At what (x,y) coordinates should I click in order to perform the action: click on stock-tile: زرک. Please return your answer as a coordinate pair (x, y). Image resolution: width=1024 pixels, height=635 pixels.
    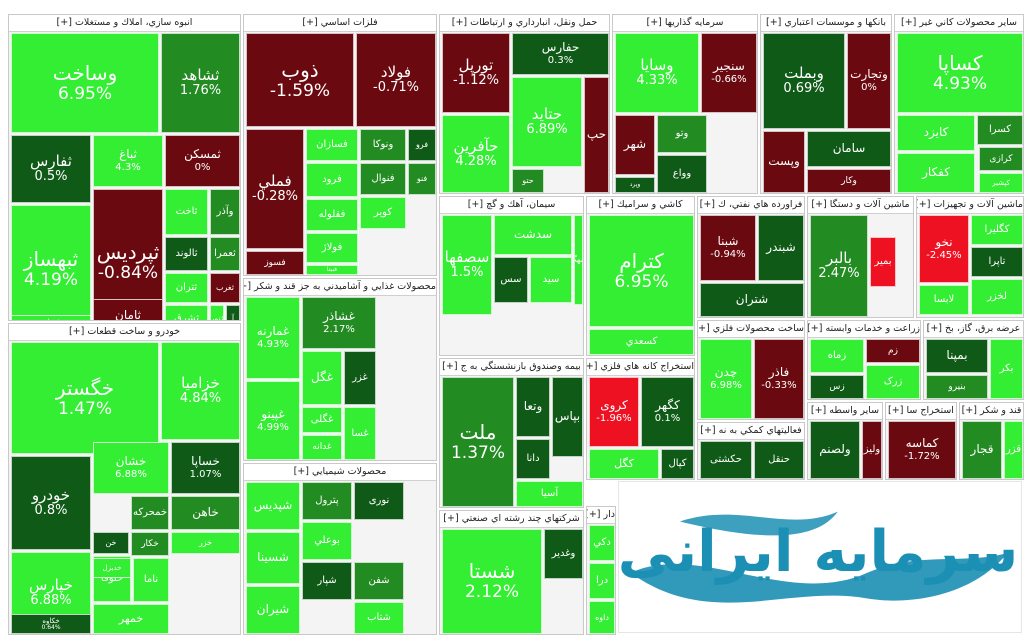
    Looking at the image, I should click on (893, 382).